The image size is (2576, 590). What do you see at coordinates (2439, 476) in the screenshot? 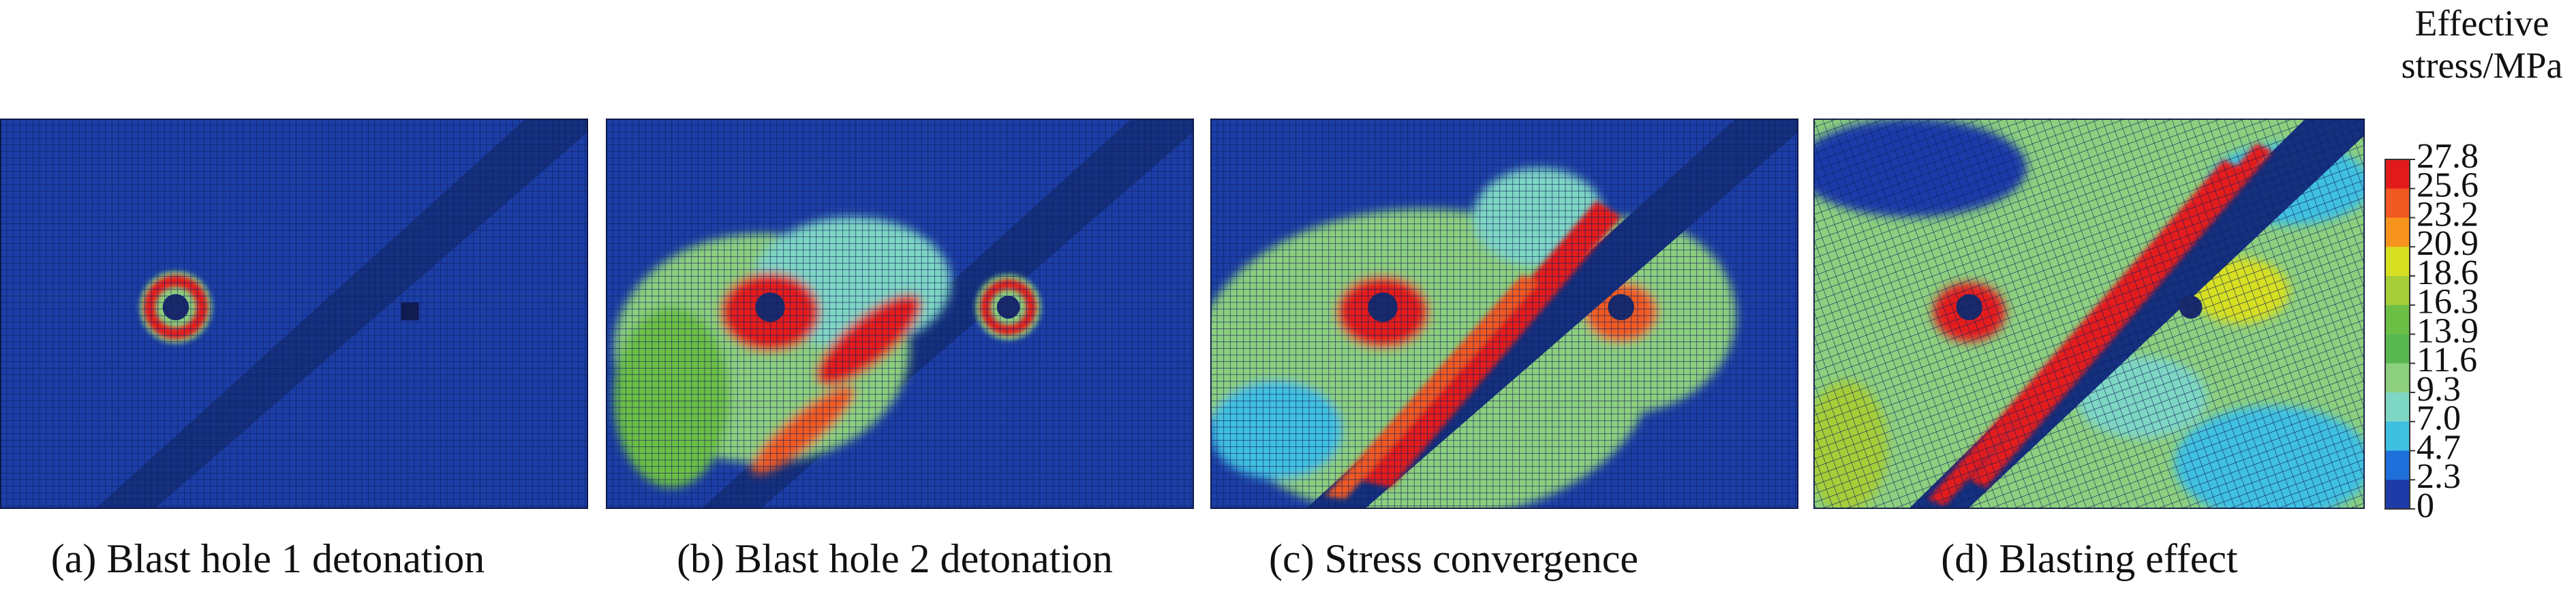
I see `colorbar-label: 2.3` at bounding box center [2439, 476].